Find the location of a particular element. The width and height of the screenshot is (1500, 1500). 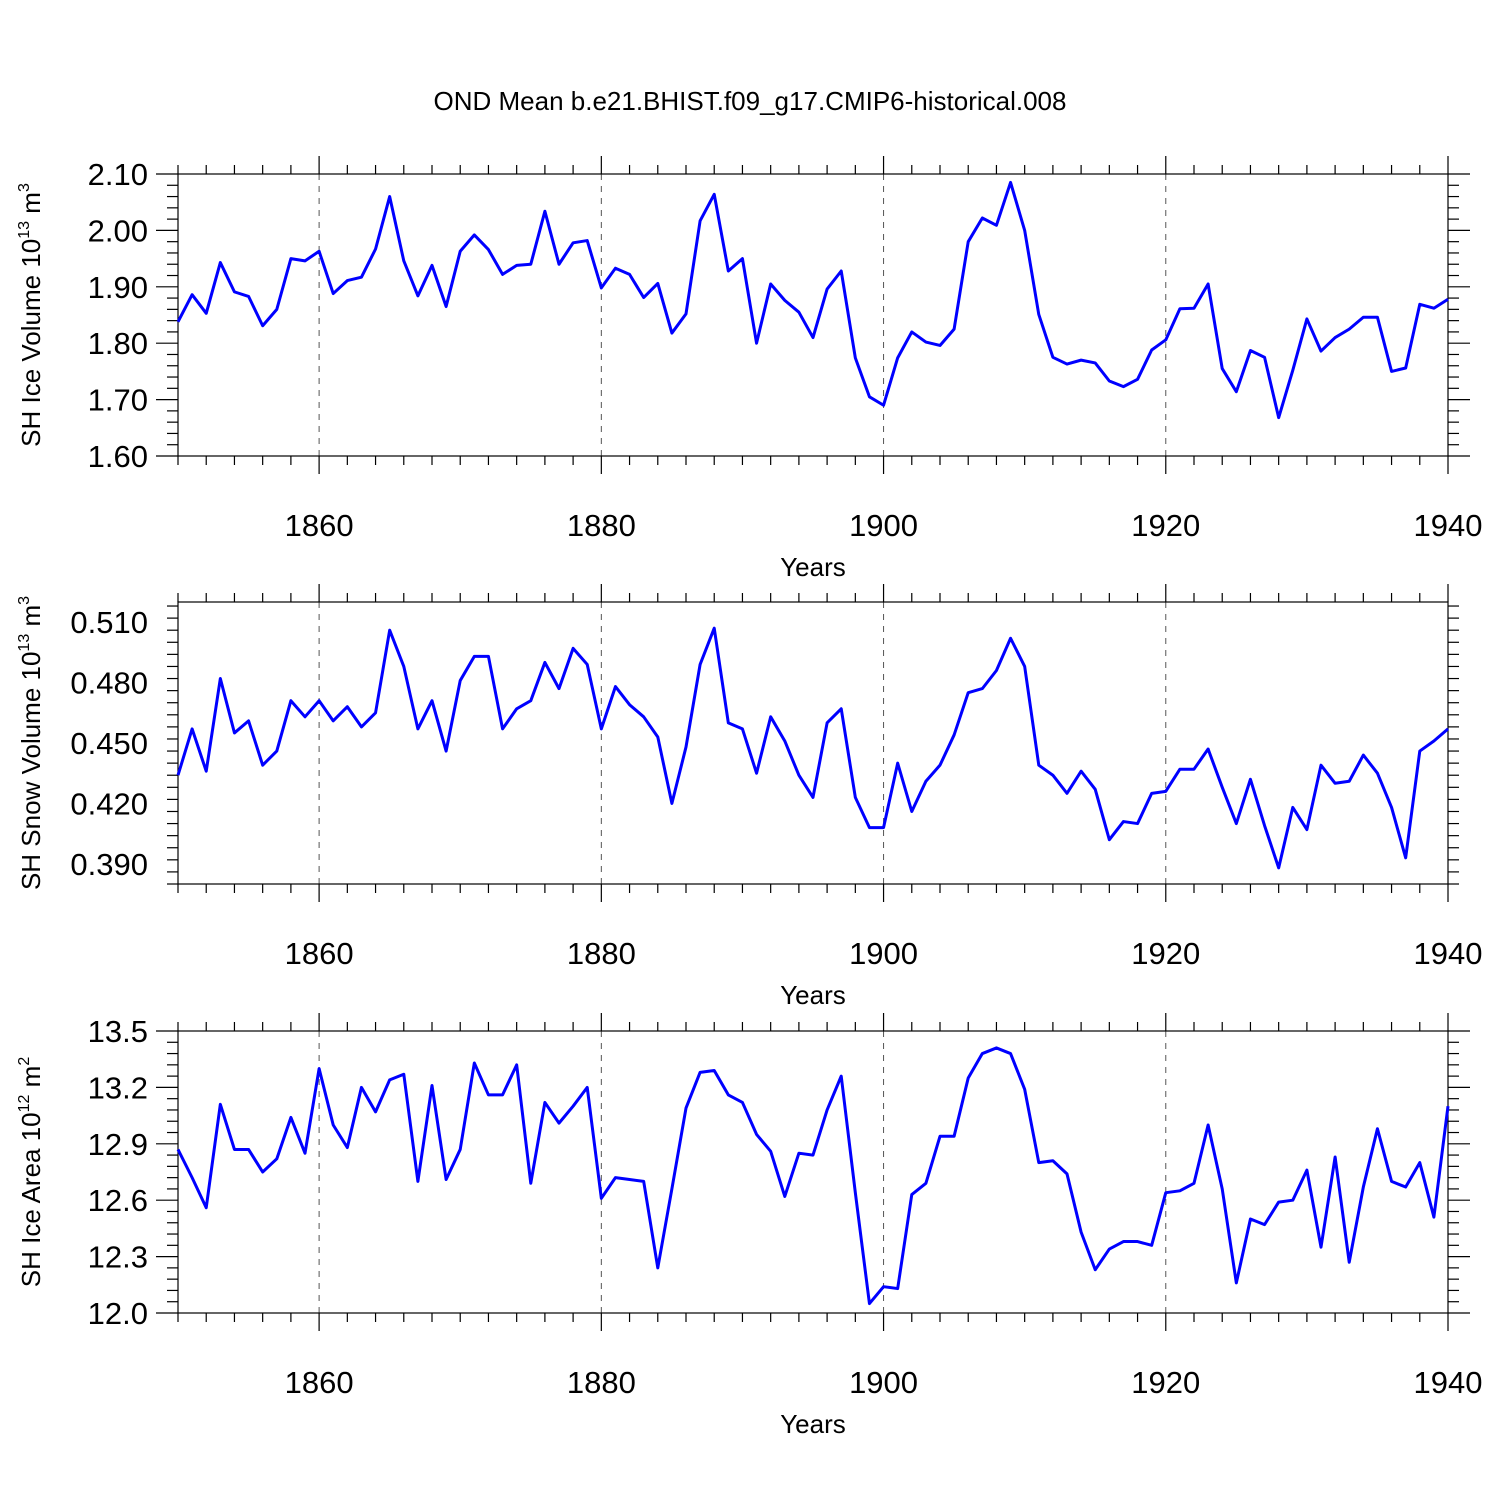

ice-volume-y-tick-label: 2.10 is located at coordinates (118, 174).